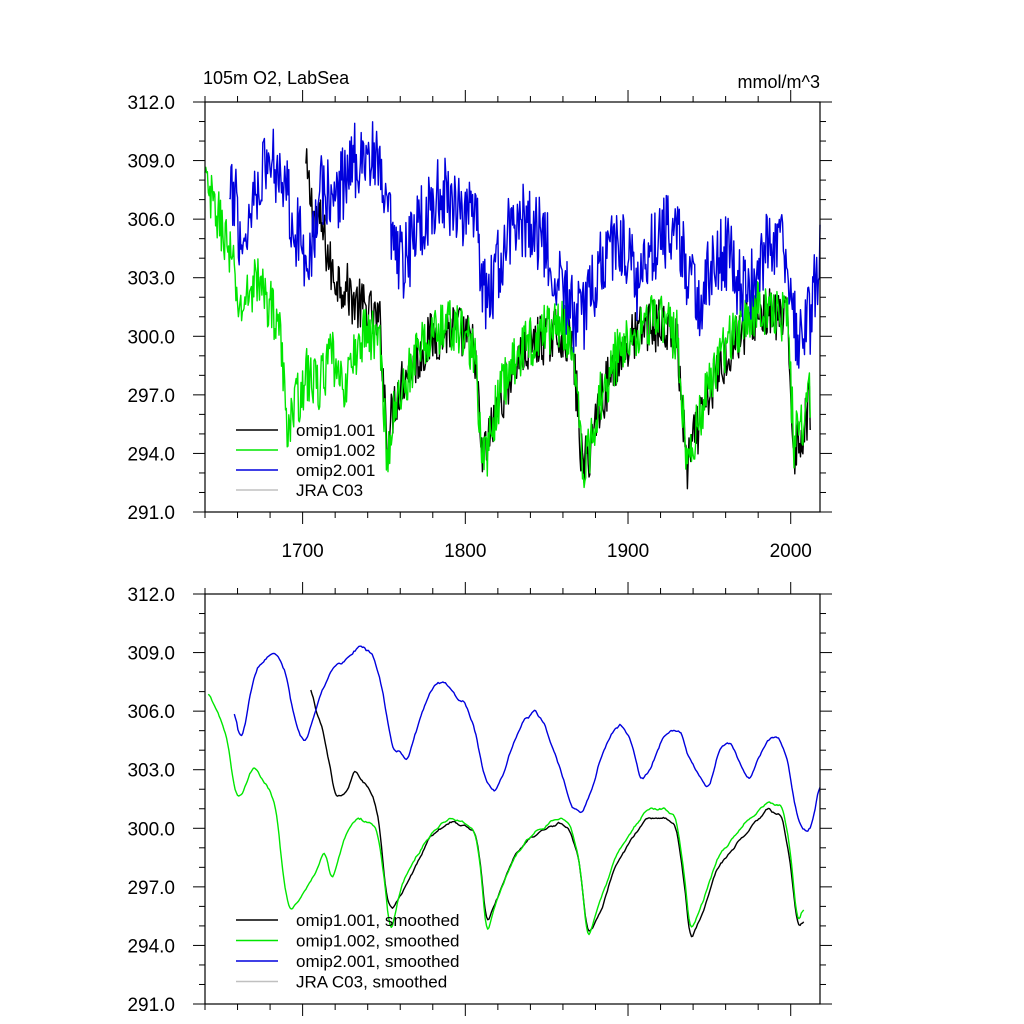 The width and height of the screenshot is (1024, 1024). I want to click on x-tick-label: 1800, so click(465, 551).